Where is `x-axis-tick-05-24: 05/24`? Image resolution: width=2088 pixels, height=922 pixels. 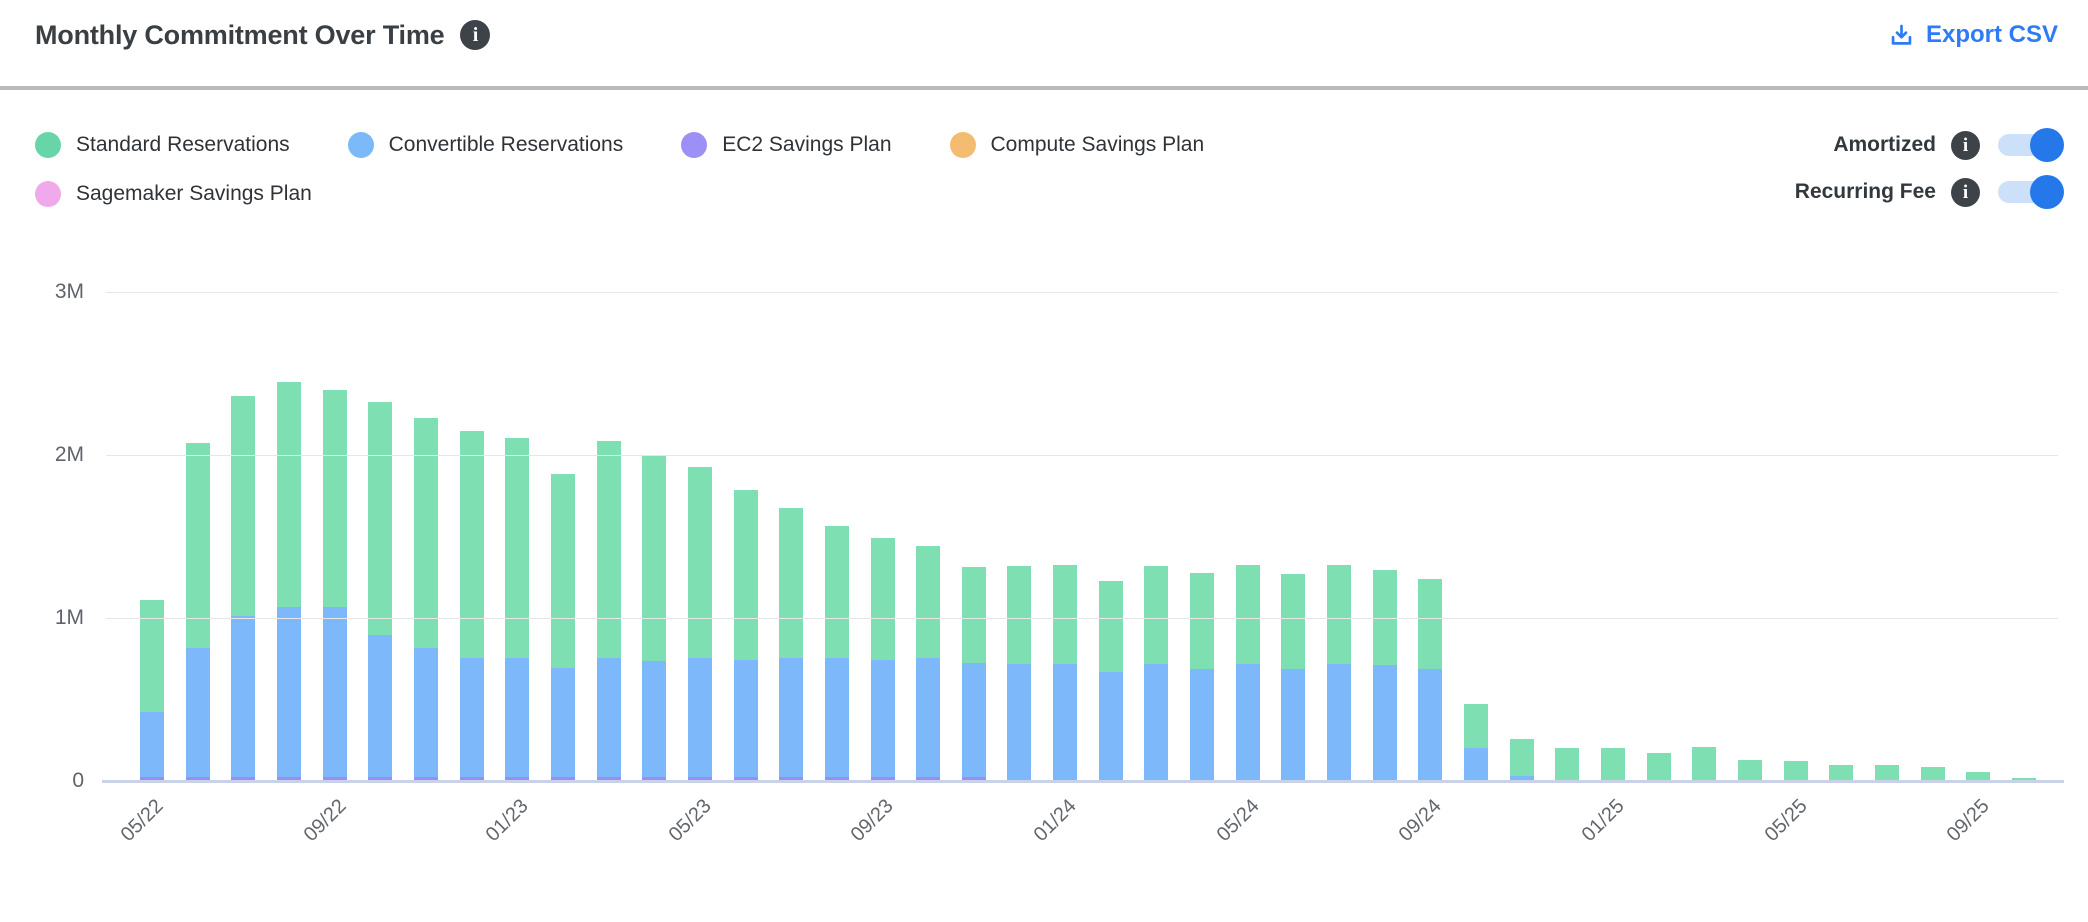 x-axis-tick-05-24: 05/24 is located at coordinates (1238, 820).